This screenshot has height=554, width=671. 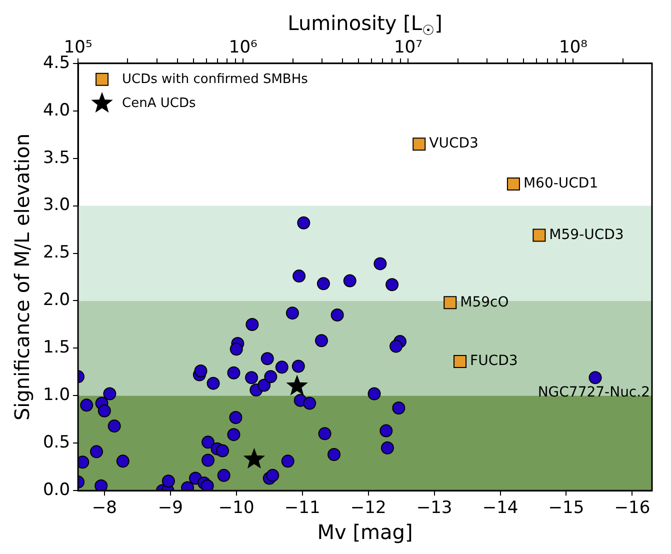 What do you see at coordinates (453, 144) in the screenshot?
I see `annotation: VUCD3` at bounding box center [453, 144].